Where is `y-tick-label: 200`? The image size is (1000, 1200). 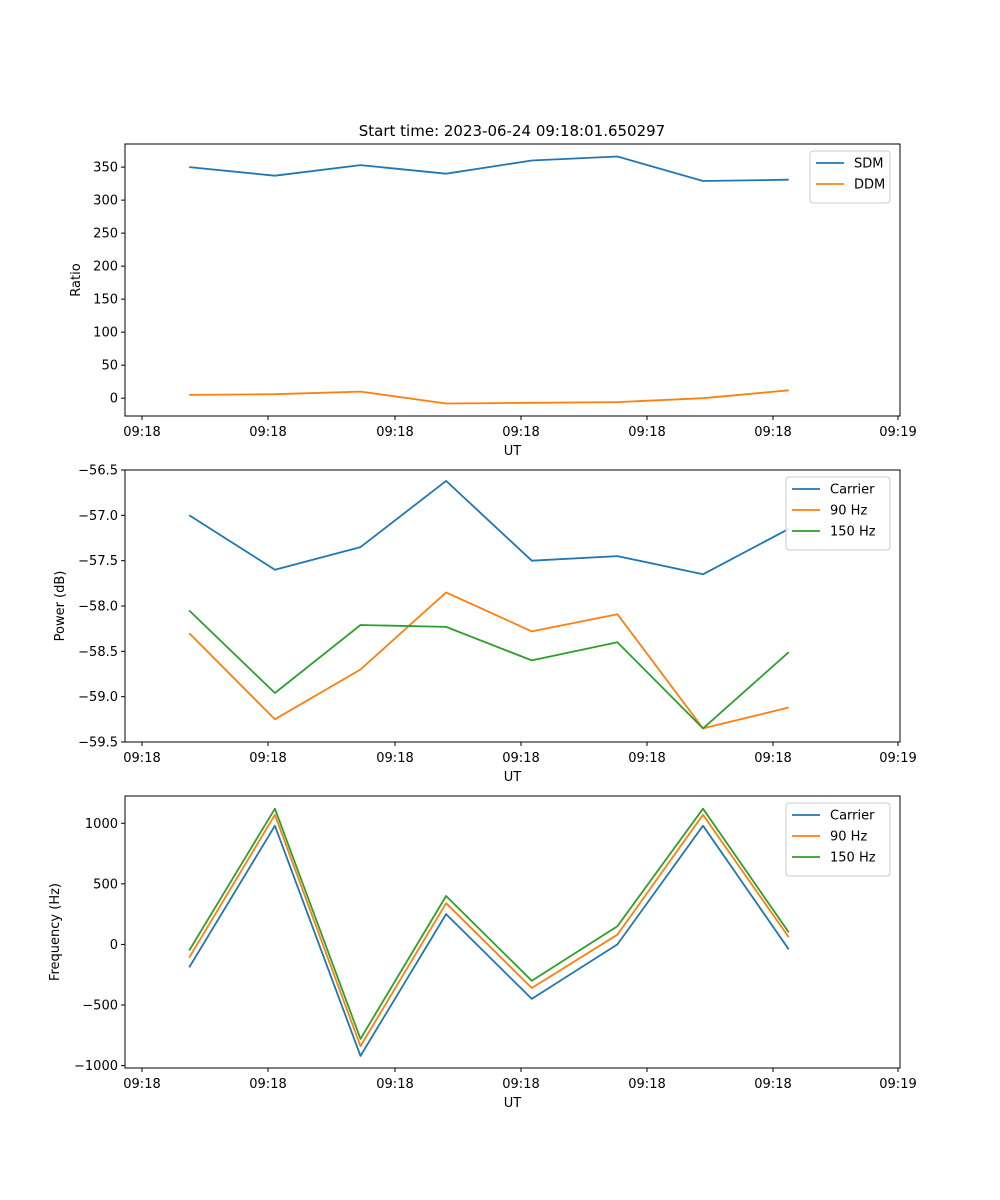 y-tick-label: 200 is located at coordinates (105, 267).